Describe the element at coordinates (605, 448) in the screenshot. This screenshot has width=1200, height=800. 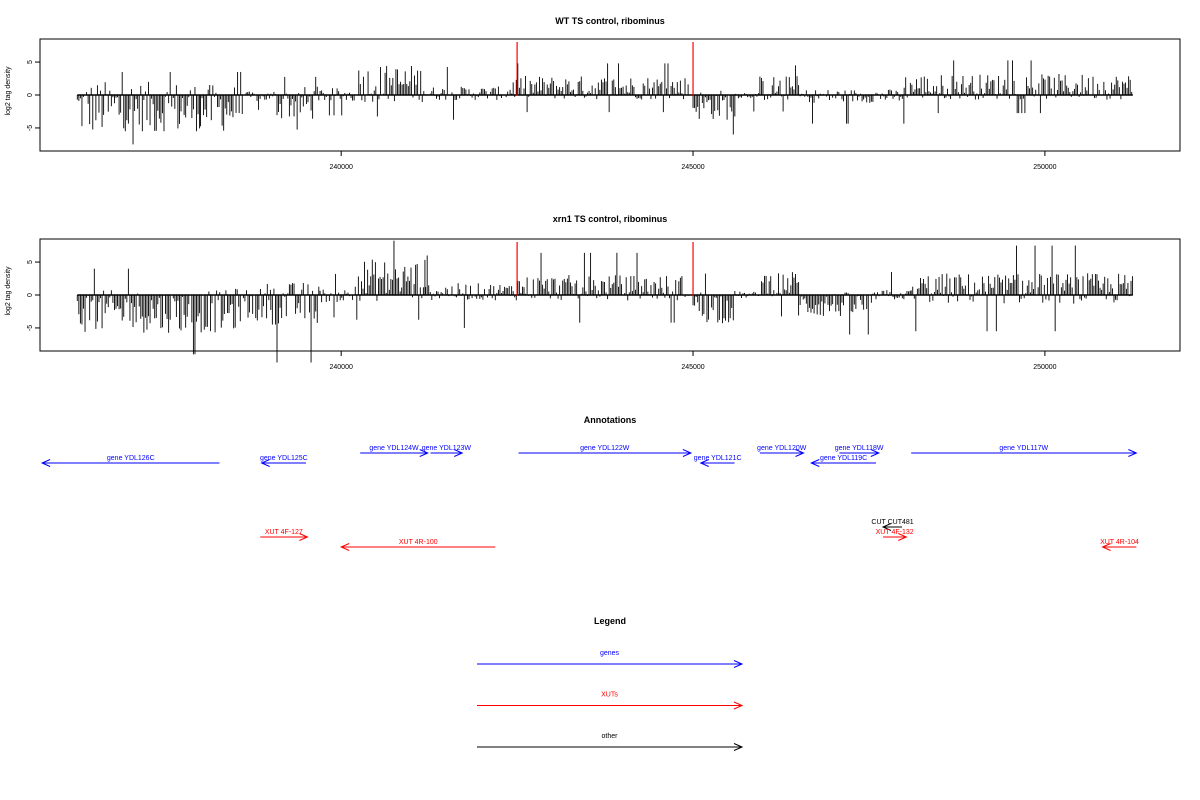
I see `feature-label: gene YDL122W` at that location.